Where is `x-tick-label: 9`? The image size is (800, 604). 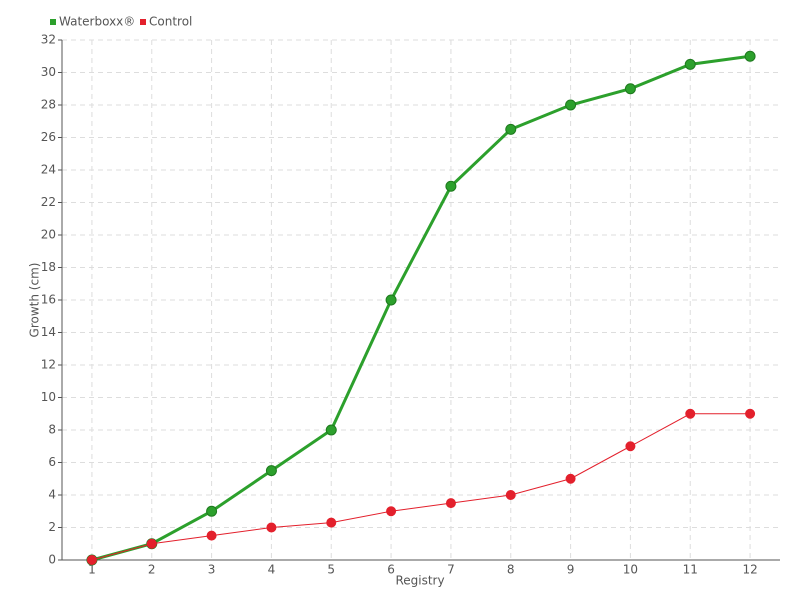 x-tick-label: 9 is located at coordinates (571, 570).